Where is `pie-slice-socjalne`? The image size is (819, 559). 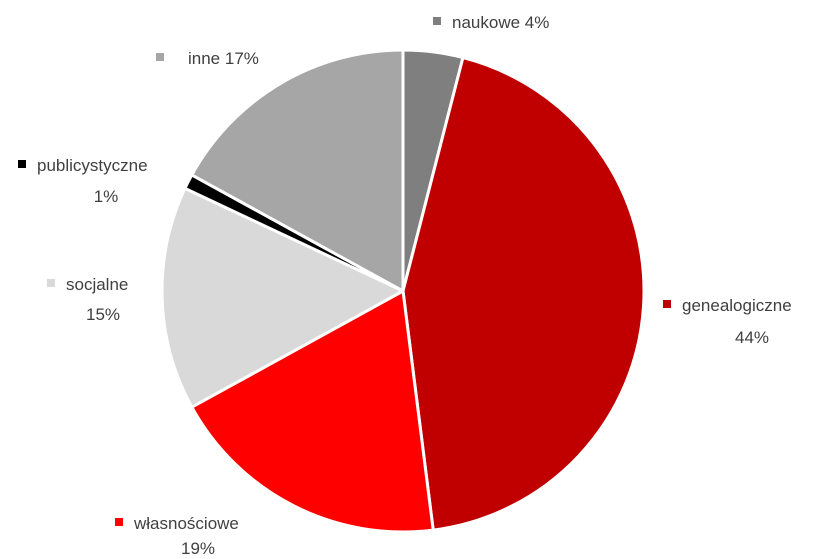 pie-slice-socjalne is located at coordinates (282, 297).